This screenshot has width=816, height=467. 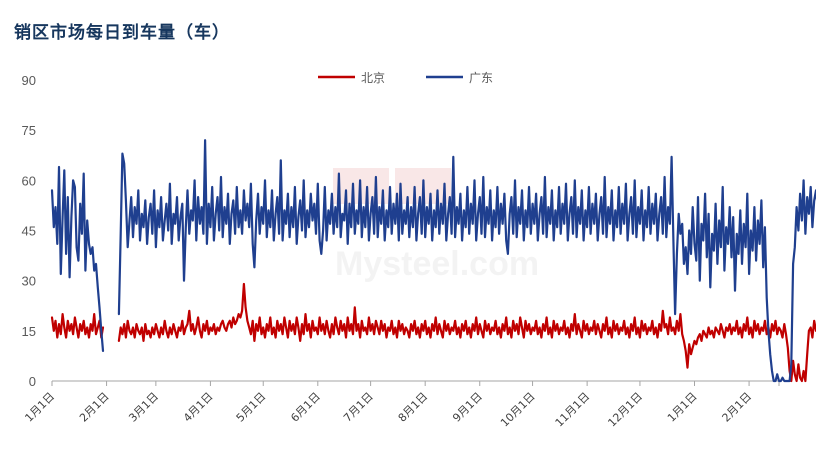 What do you see at coordinates (29, 281) in the screenshot?
I see `y-tick-label: 30` at bounding box center [29, 281].